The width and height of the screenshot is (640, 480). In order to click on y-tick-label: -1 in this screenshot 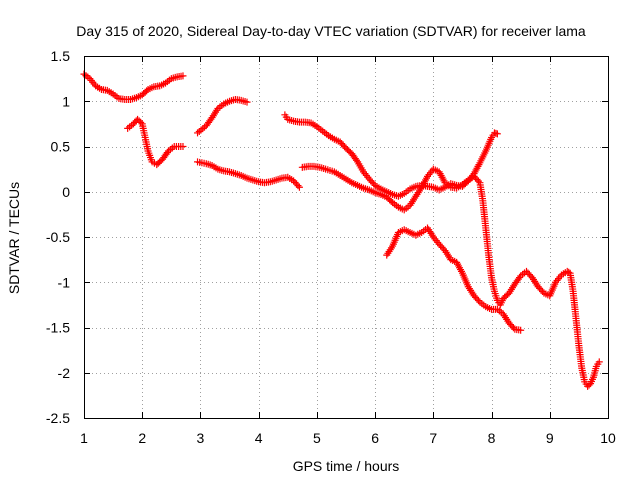, I will do `click(64, 282)`.